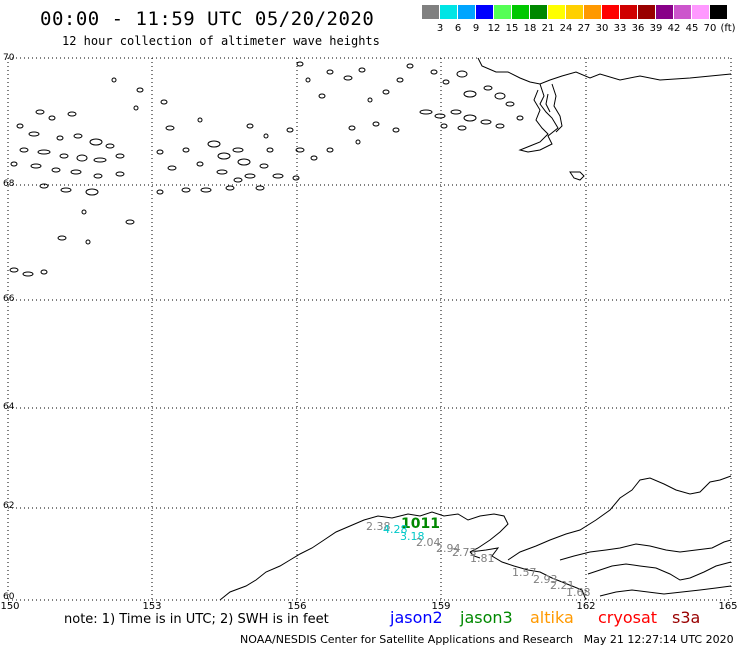 This screenshot has height=650, width=740. I want to click on legend-label: 33, so click(620, 28).